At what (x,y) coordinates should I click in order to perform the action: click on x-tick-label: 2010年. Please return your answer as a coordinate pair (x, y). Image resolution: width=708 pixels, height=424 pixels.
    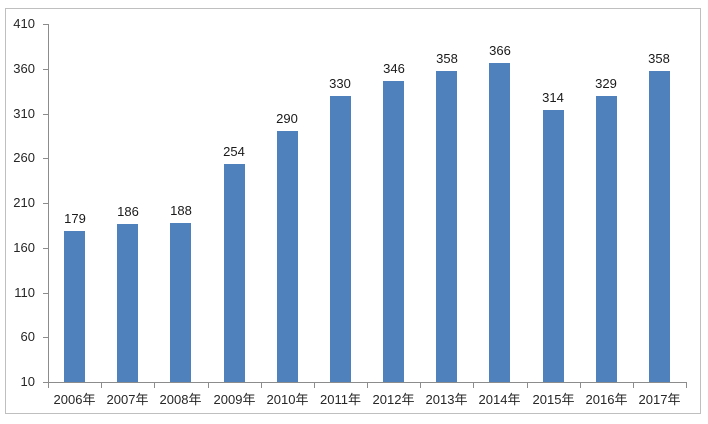
    Looking at the image, I should click on (287, 399).